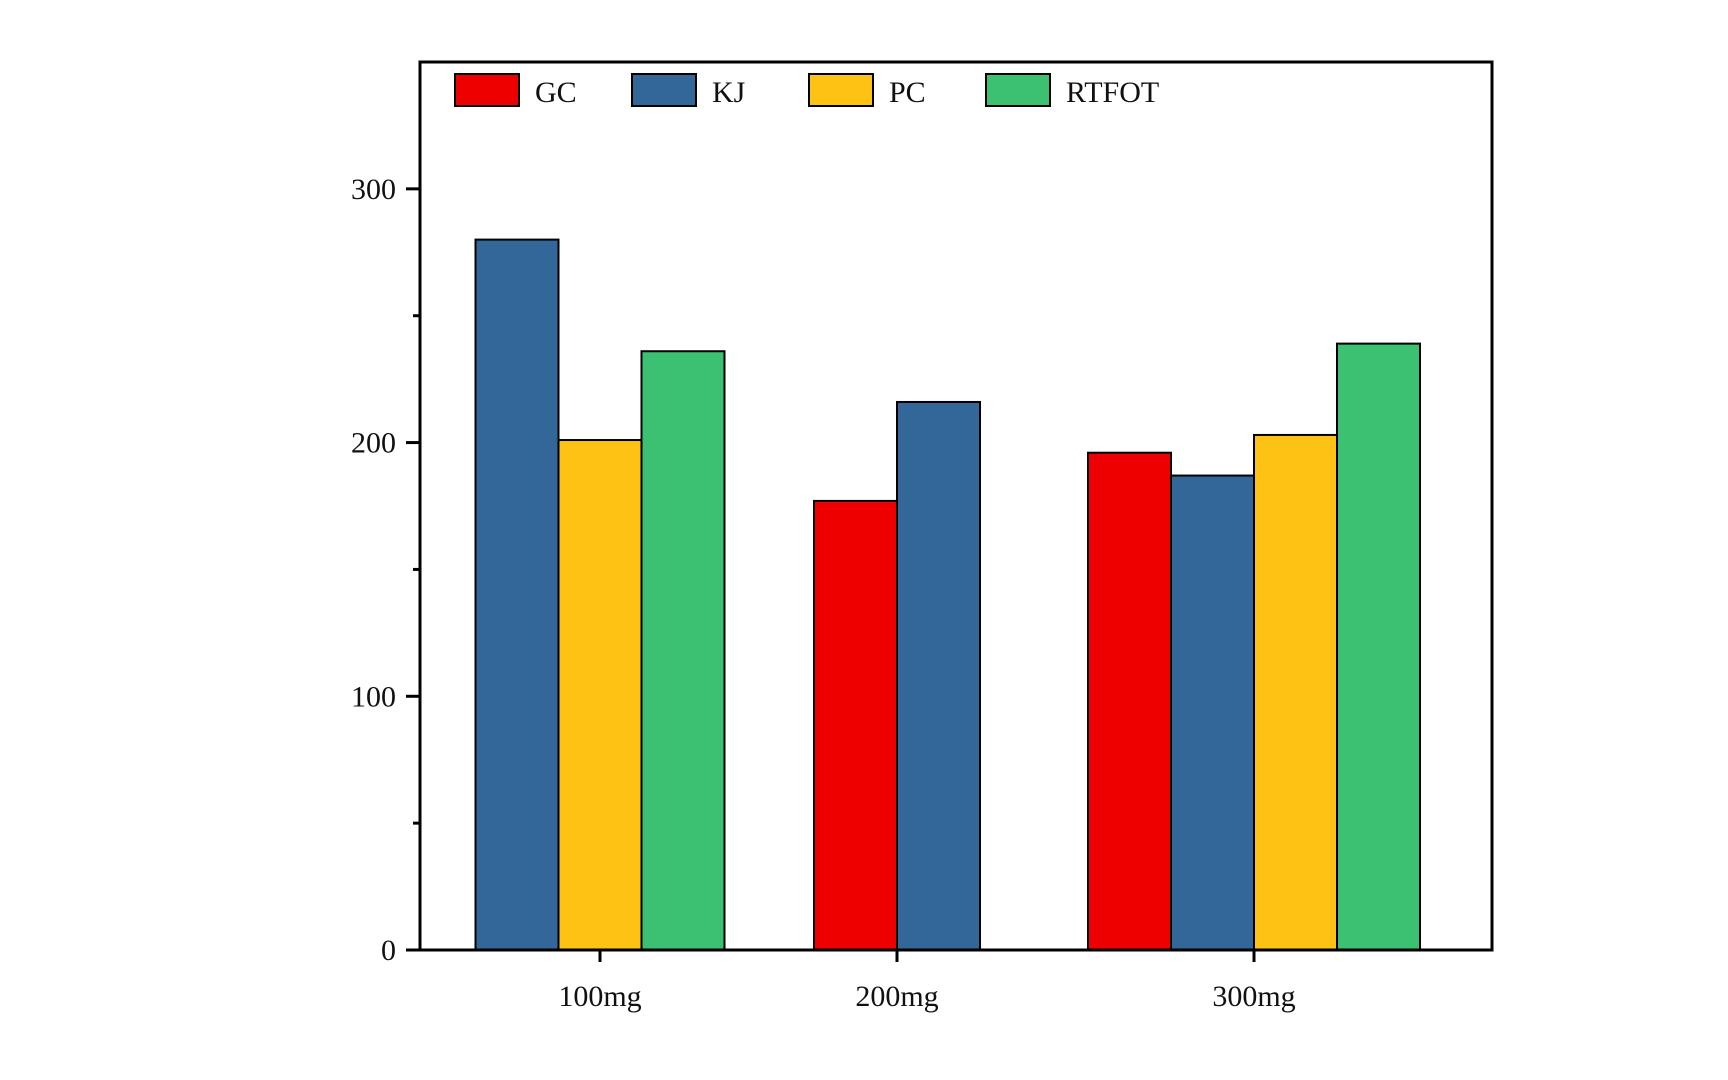 Image resolution: width=1728 pixels, height=1080 pixels. Describe the element at coordinates (1295, 692) in the screenshot. I see `bar-pc-300mg` at that location.